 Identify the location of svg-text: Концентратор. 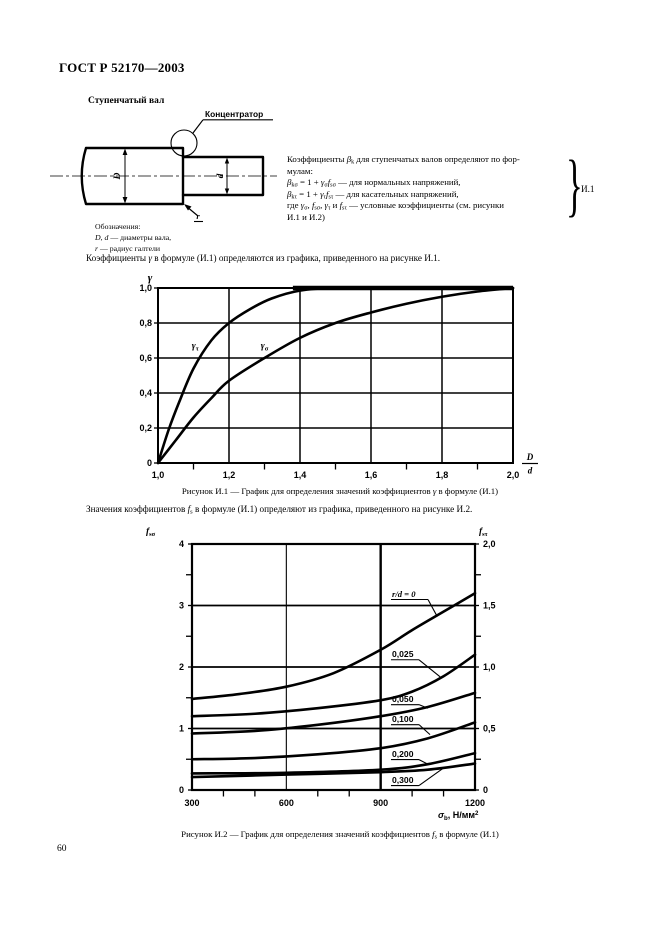
(234, 114).